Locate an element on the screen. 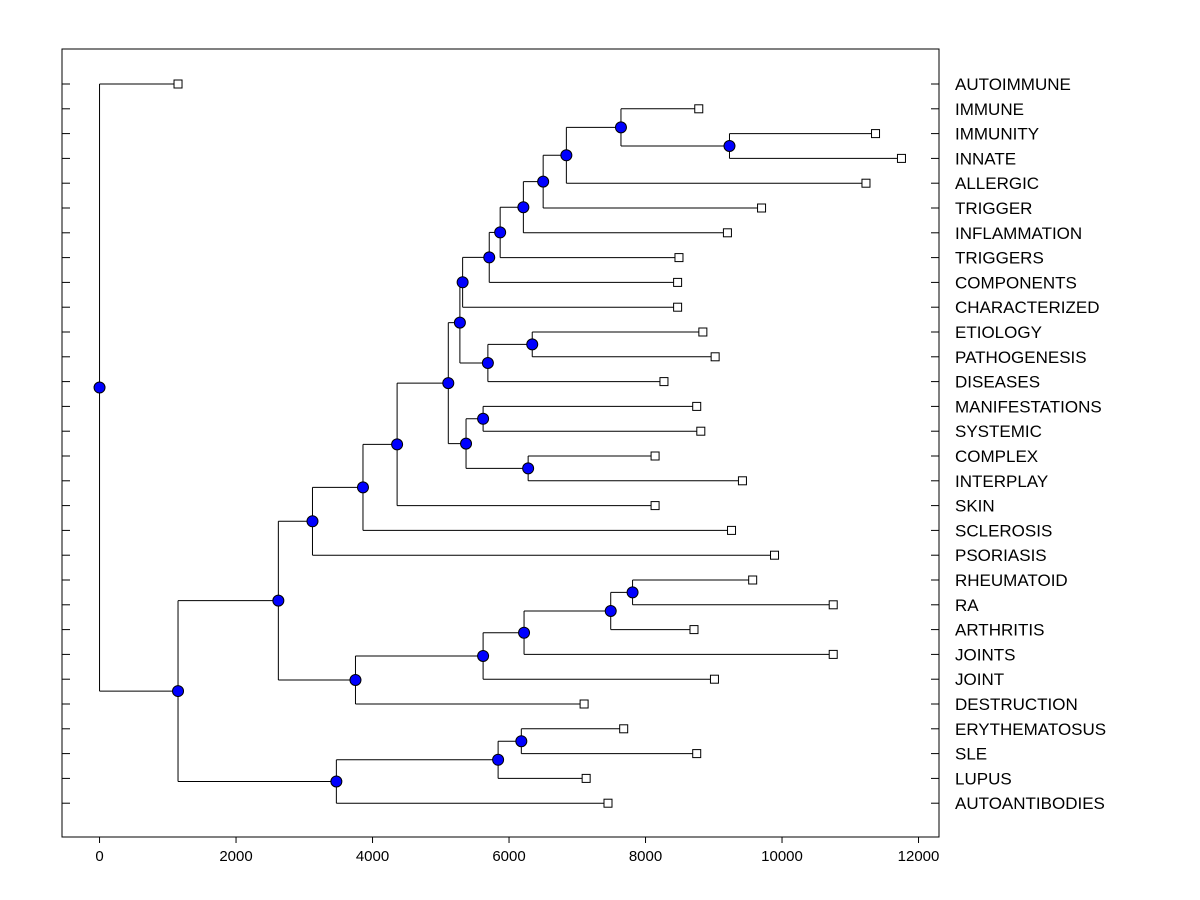 The width and height of the screenshot is (1200, 900). x-tick-label: 2000 is located at coordinates (235, 856).